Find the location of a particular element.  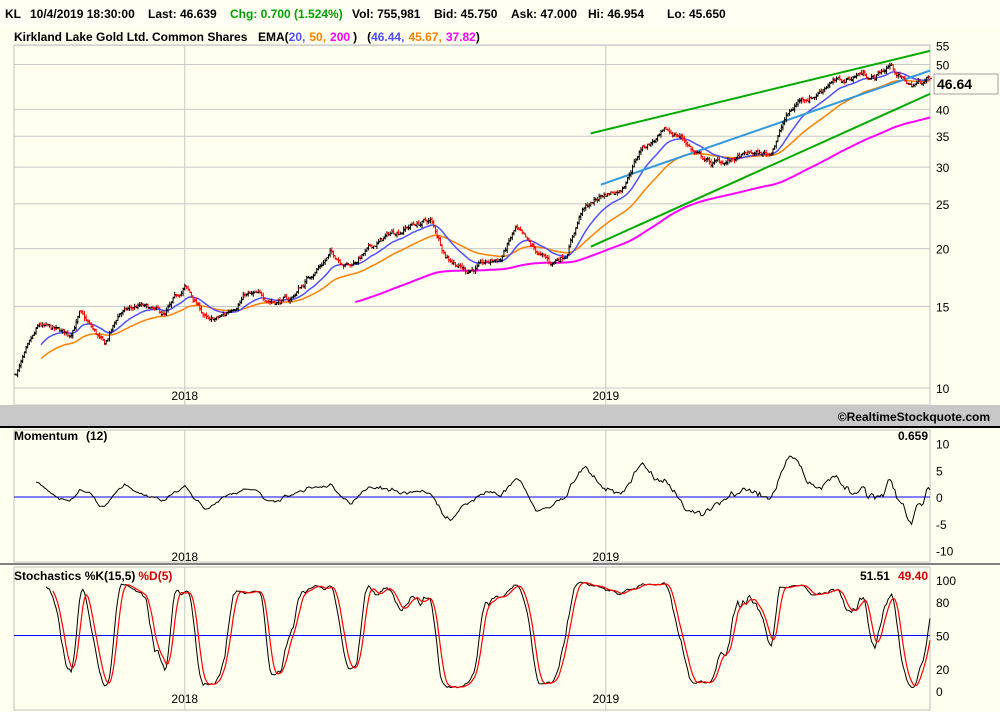

ema200-value: 37.82 is located at coordinates (461, 37).